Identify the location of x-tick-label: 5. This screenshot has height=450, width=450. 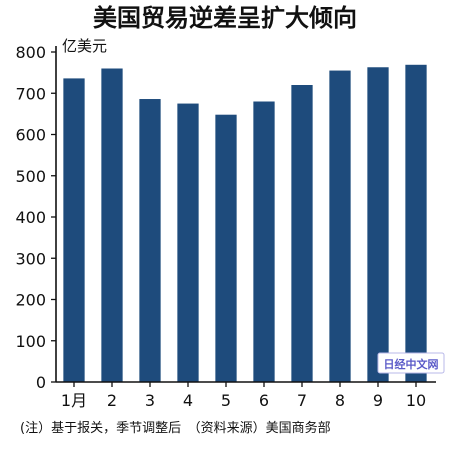
(226, 400).